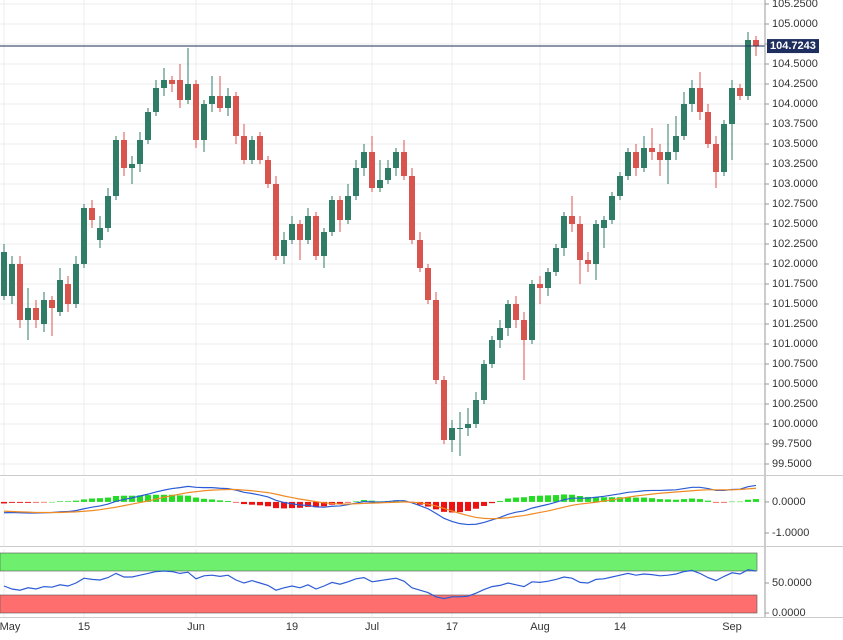 The image size is (843, 640). I want to click on y-tick-label: 99.7500, so click(792, 444).